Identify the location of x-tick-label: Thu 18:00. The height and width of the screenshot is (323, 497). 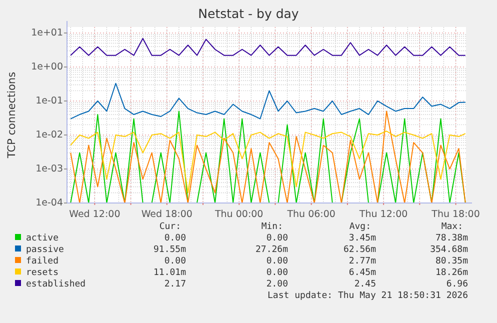
(455, 214).